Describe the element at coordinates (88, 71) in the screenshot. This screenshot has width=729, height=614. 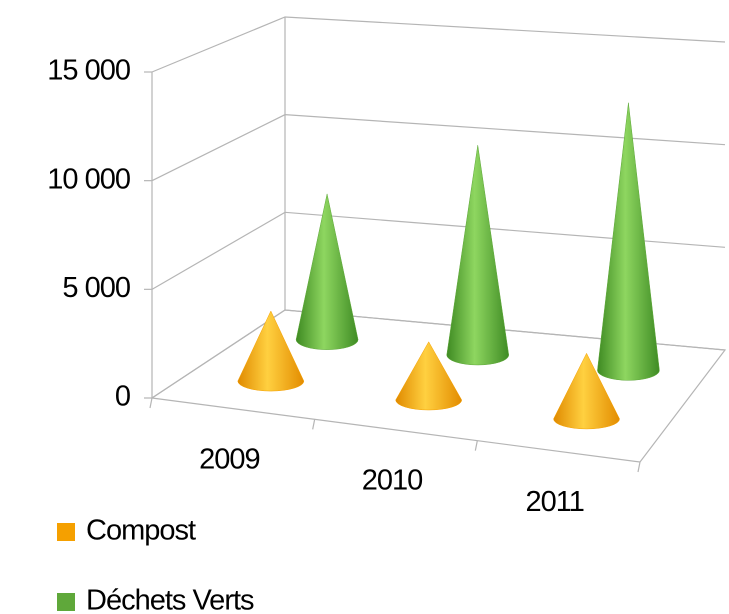
I see `y-tick-label: 15 000` at that location.